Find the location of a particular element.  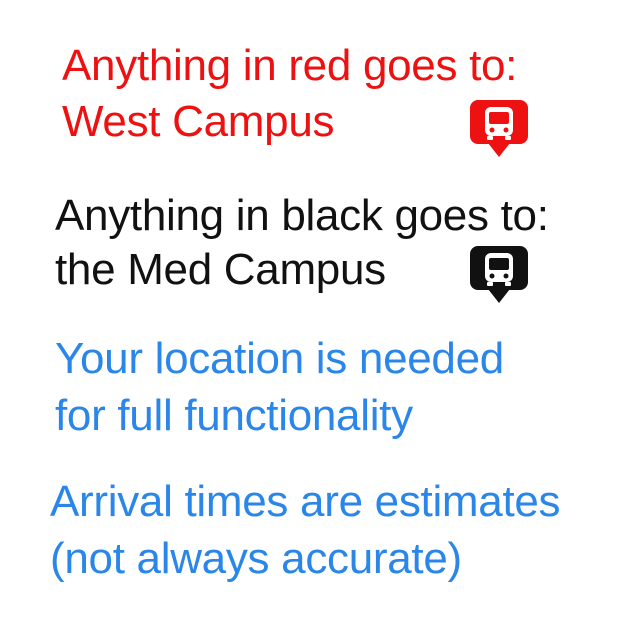

med-legend-line1: Anything in black goes to: is located at coordinates (302, 215).